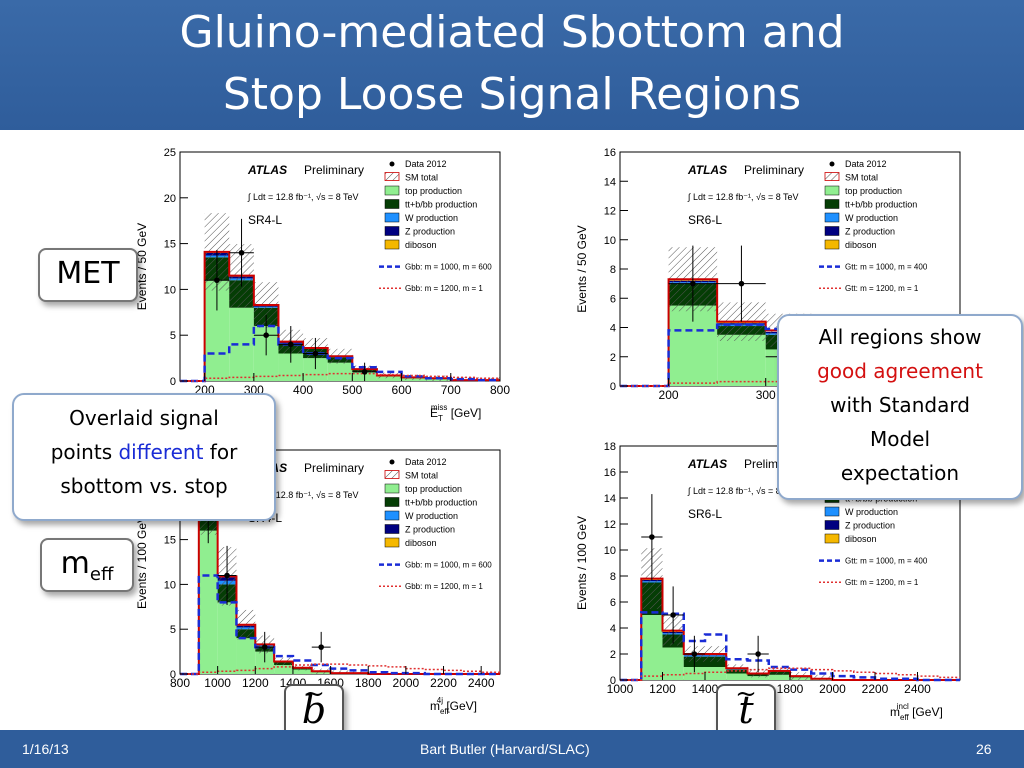 The height and width of the screenshot is (768, 1024). What do you see at coordinates (870, 526) in the screenshot?
I see `legend-stack-label: Z production` at bounding box center [870, 526].